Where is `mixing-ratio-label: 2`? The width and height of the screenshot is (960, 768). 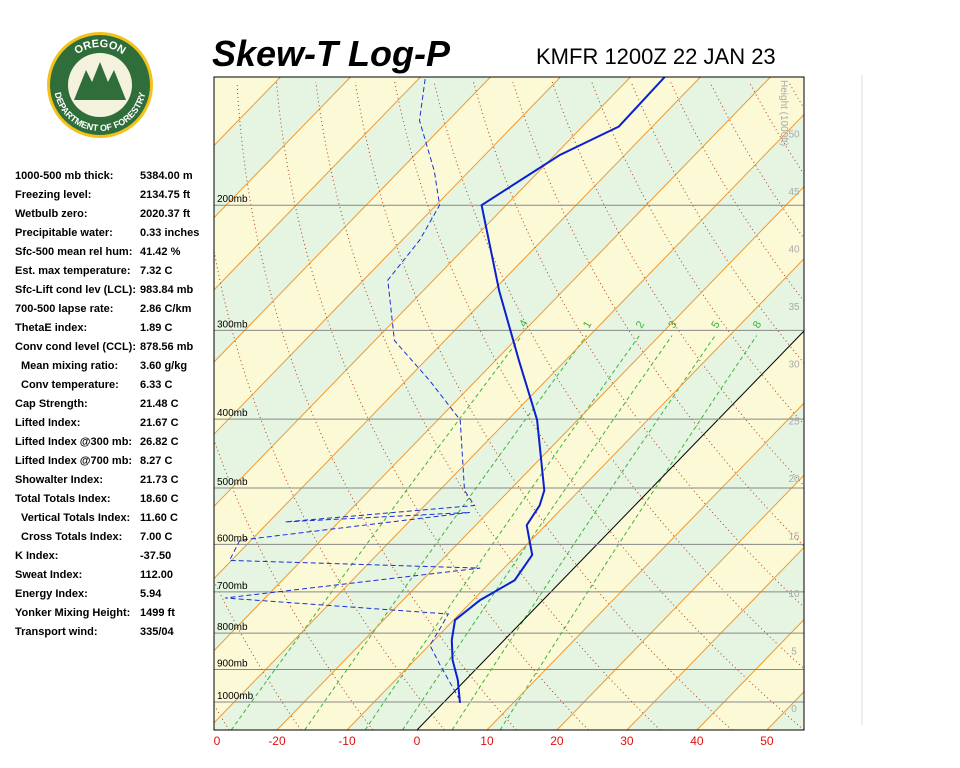
mixing-ratio-label: 2 is located at coordinates (640, 324).